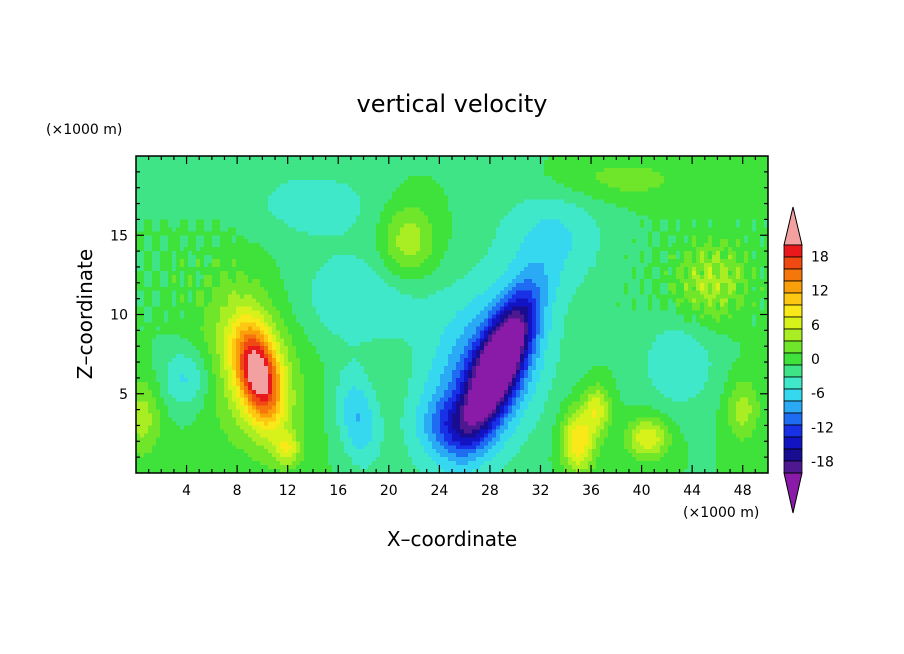  What do you see at coordinates (85, 314) in the screenshot?
I see `y-axis-label: Z–coordinate` at bounding box center [85, 314].